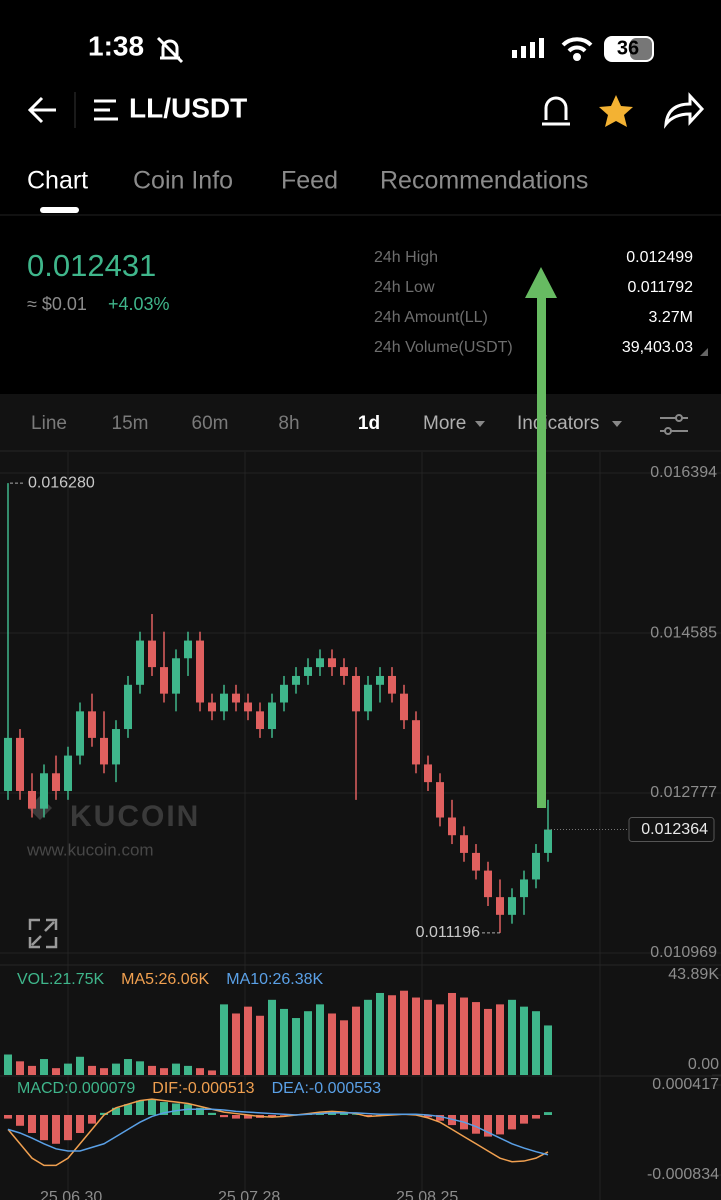  What do you see at coordinates (106, 110) in the screenshot?
I see `menu-icon` at bounding box center [106, 110].